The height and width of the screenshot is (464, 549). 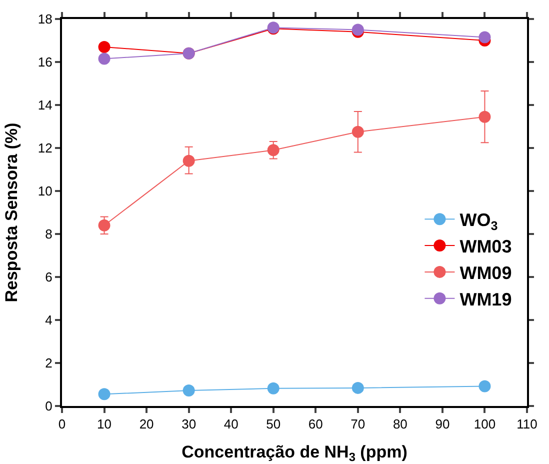 I want to click on x-tick-label: 100, so click(x=485, y=424).